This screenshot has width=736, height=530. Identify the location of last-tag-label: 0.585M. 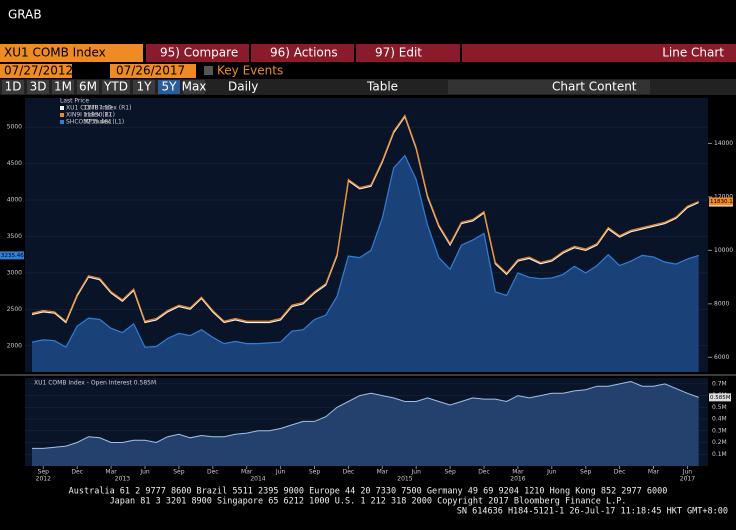
(720, 398).